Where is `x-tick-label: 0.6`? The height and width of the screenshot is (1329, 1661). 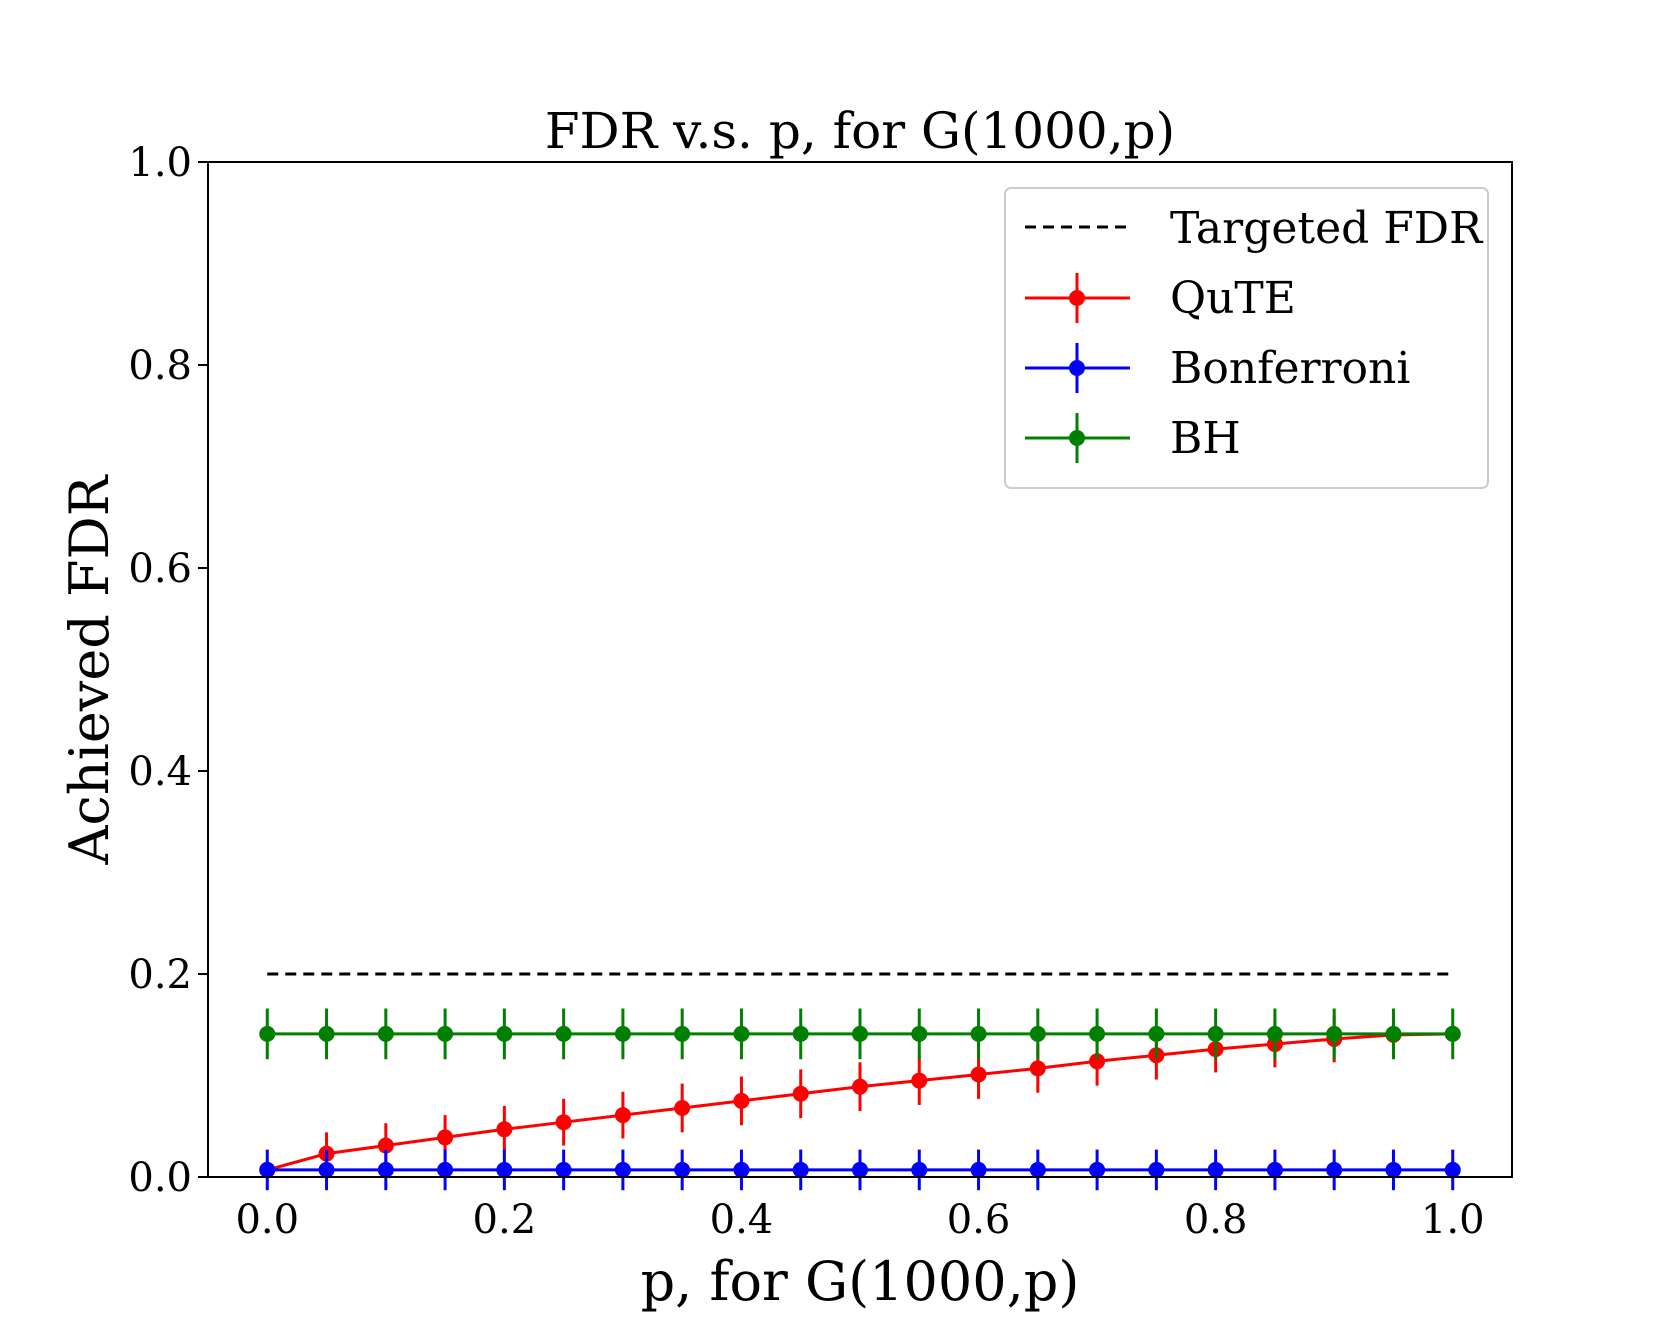
x-tick-label: 0.6 is located at coordinates (979, 1220).